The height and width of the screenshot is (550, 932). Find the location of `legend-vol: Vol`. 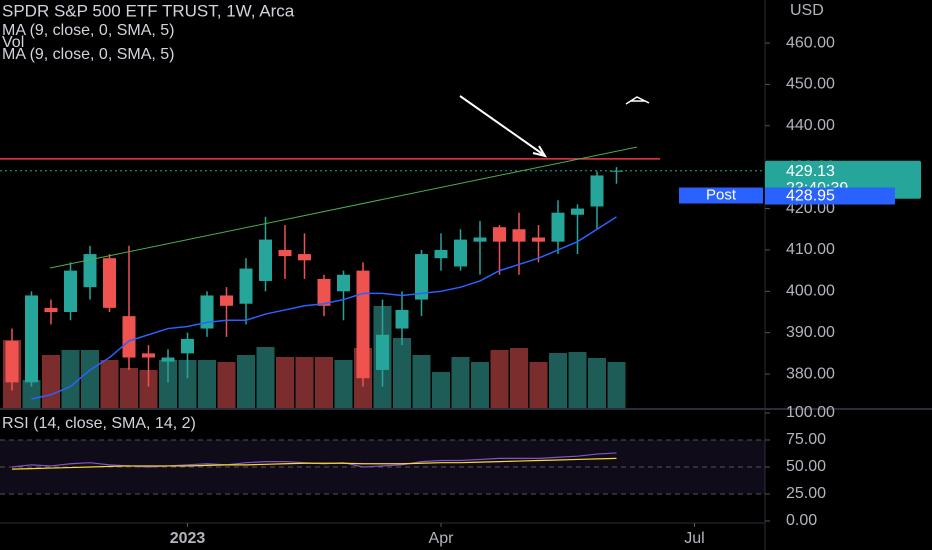

legend-vol: Vol is located at coordinates (13, 42).